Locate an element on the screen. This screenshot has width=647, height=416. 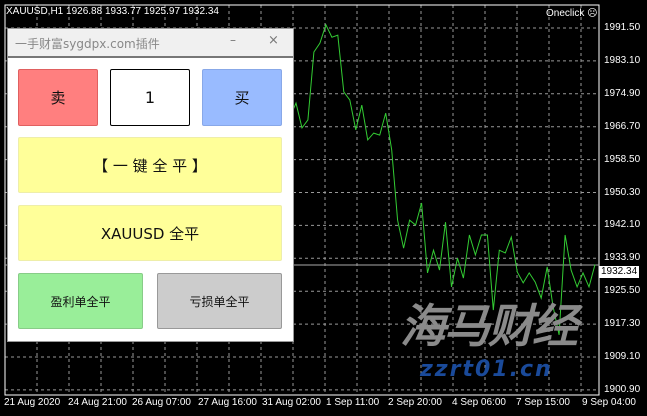
price-axis-label: 1991.50 is located at coordinates (622, 27).